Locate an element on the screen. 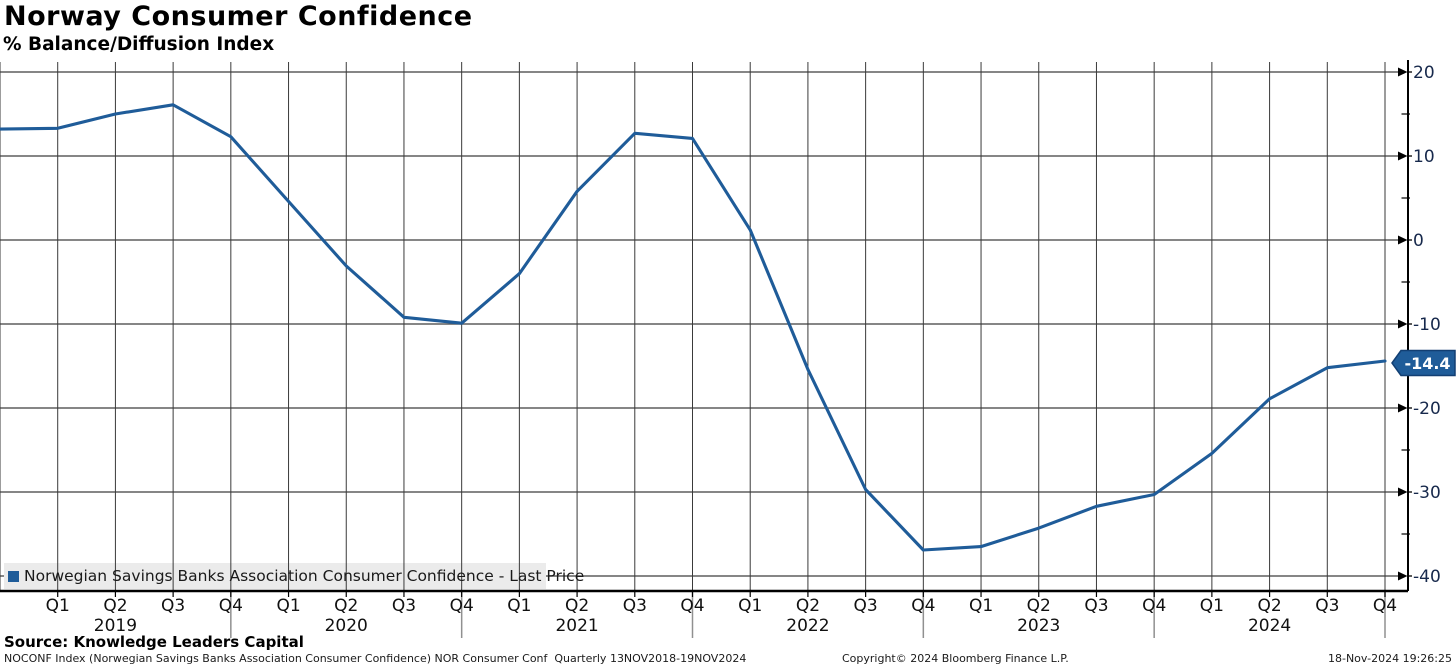 Image resolution: width=1456 pixels, height=666 pixels. y-axis-label: -10 is located at coordinates (1427, 325).